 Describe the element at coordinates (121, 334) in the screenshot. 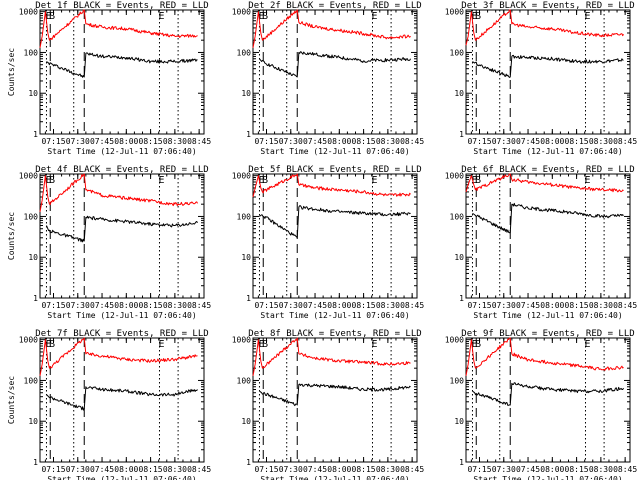

I see `chart-title: Det 7f BLACK = Events, RED = LLD` at that location.